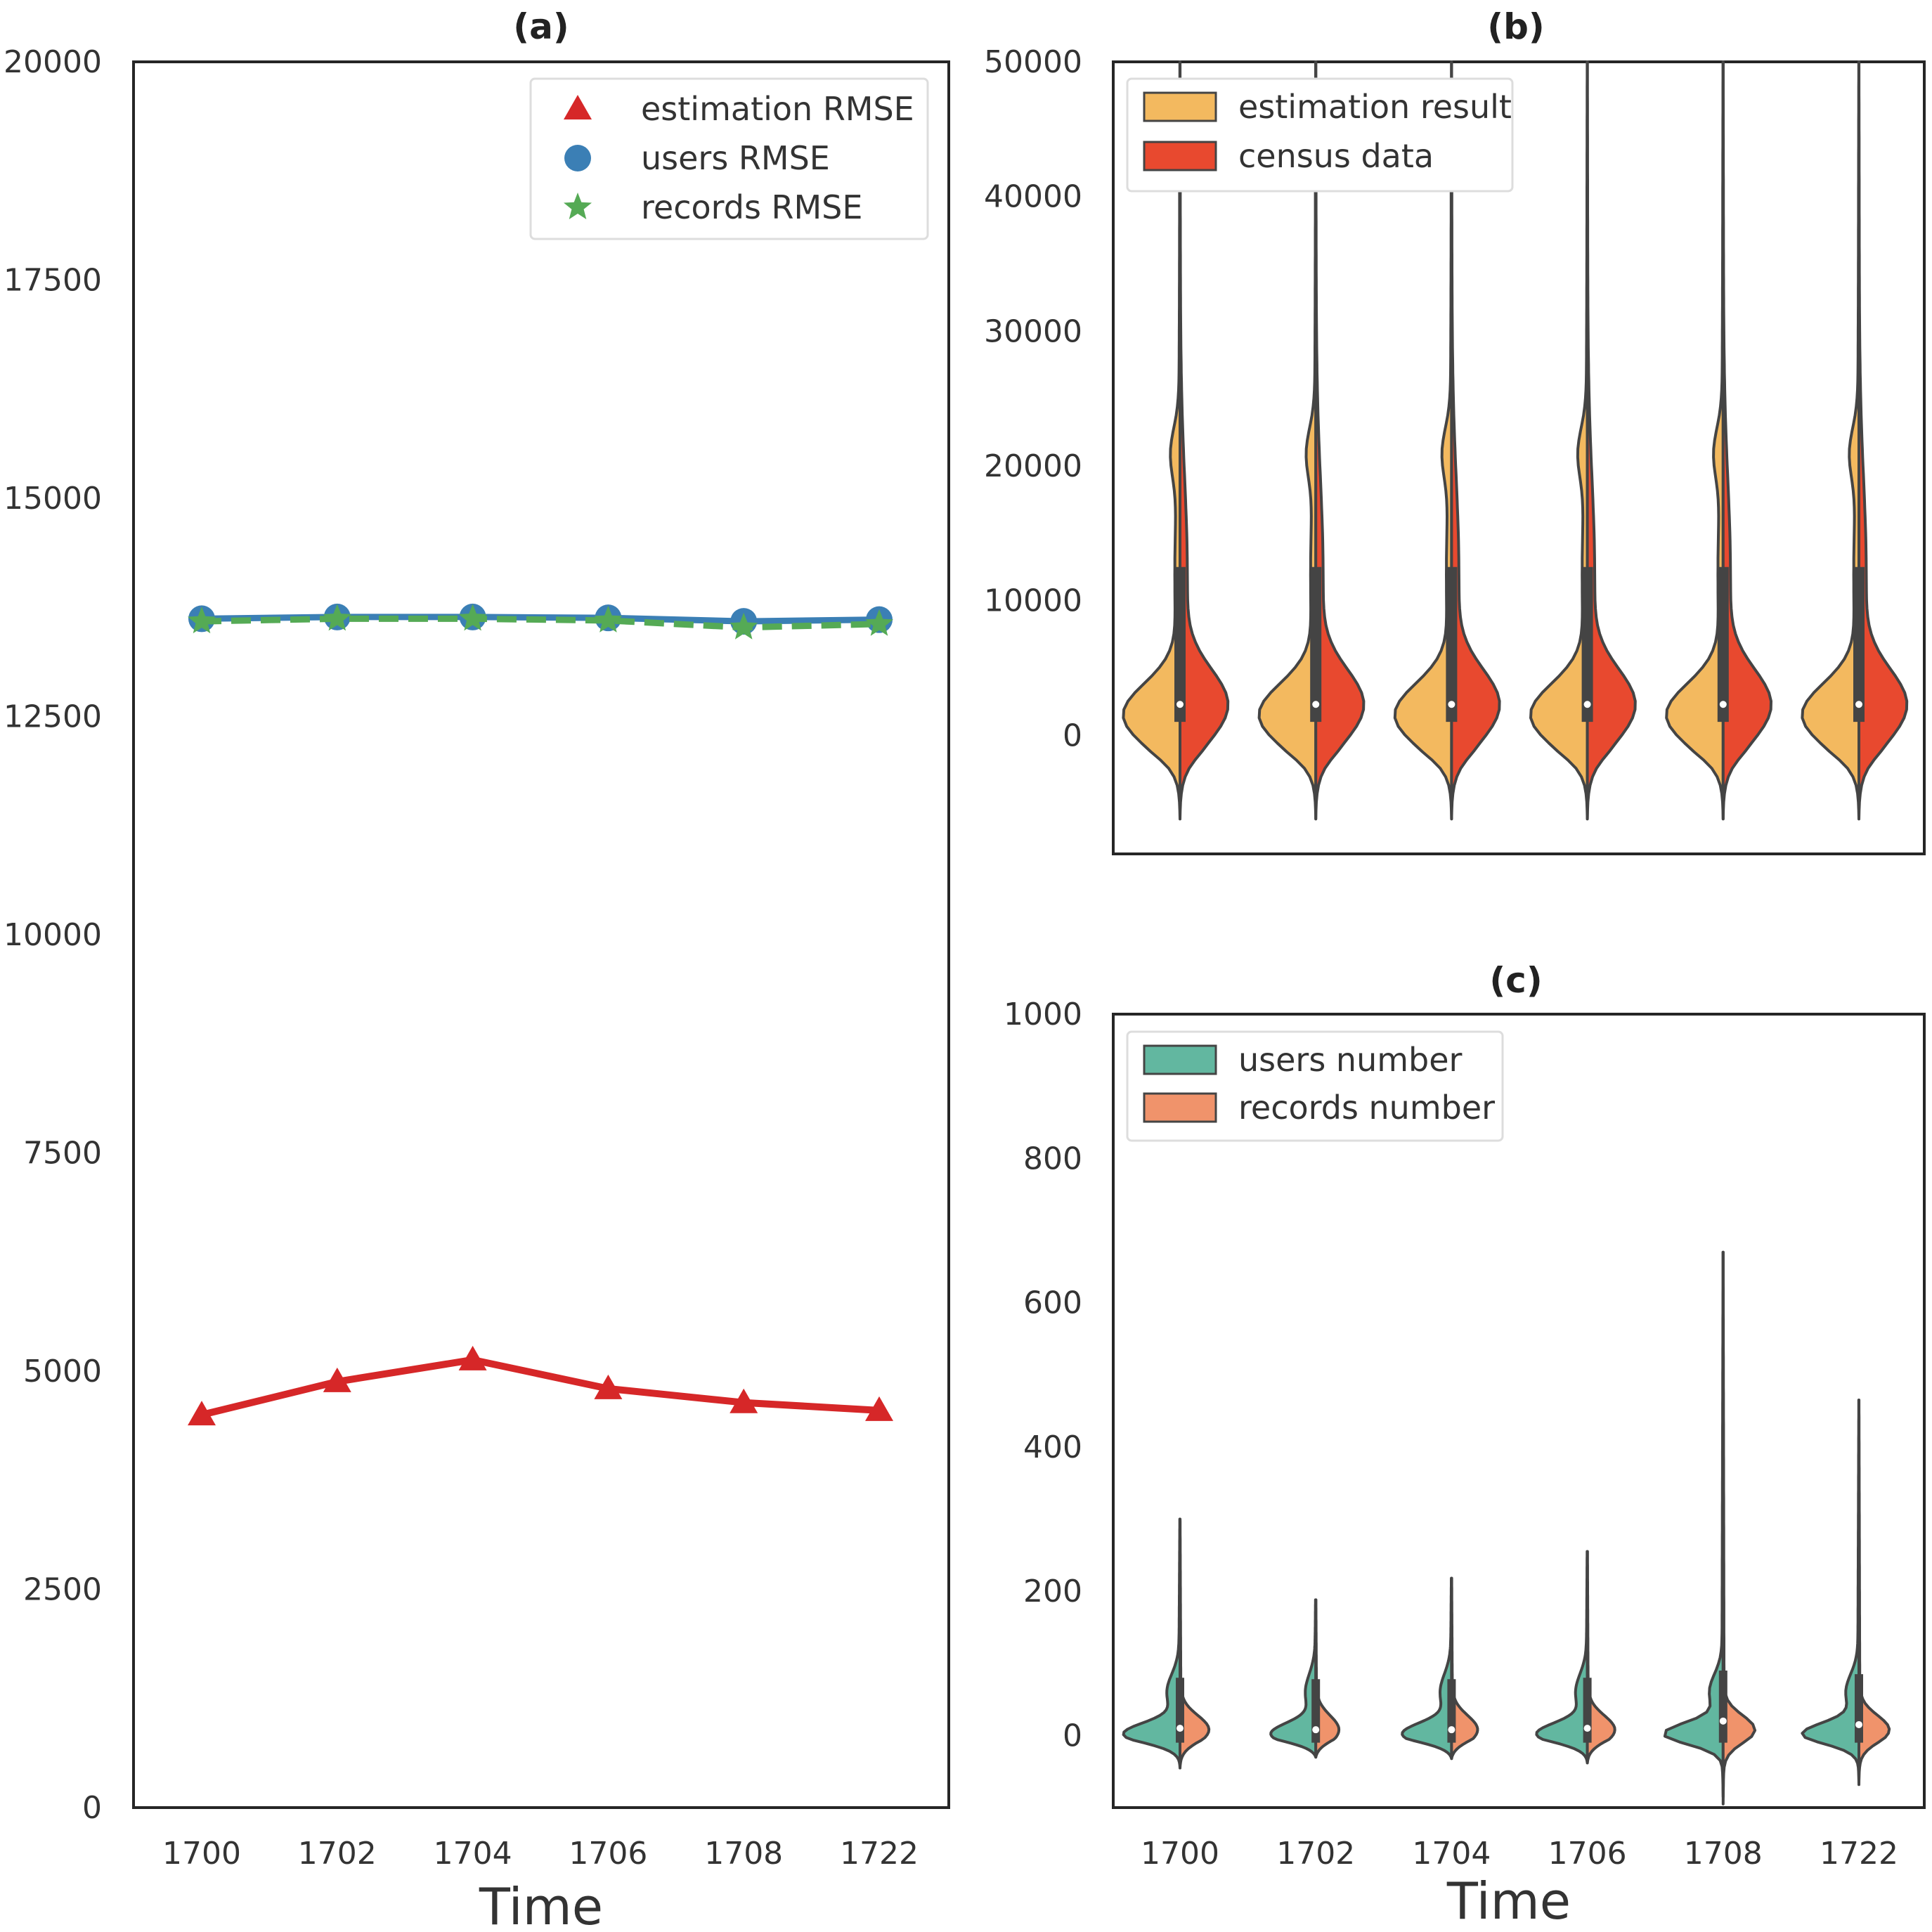 The image size is (1932, 1932). What do you see at coordinates (751, 207) in the screenshot?
I see `legend-label-records-rmse: records RMSE` at bounding box center [751, 207].